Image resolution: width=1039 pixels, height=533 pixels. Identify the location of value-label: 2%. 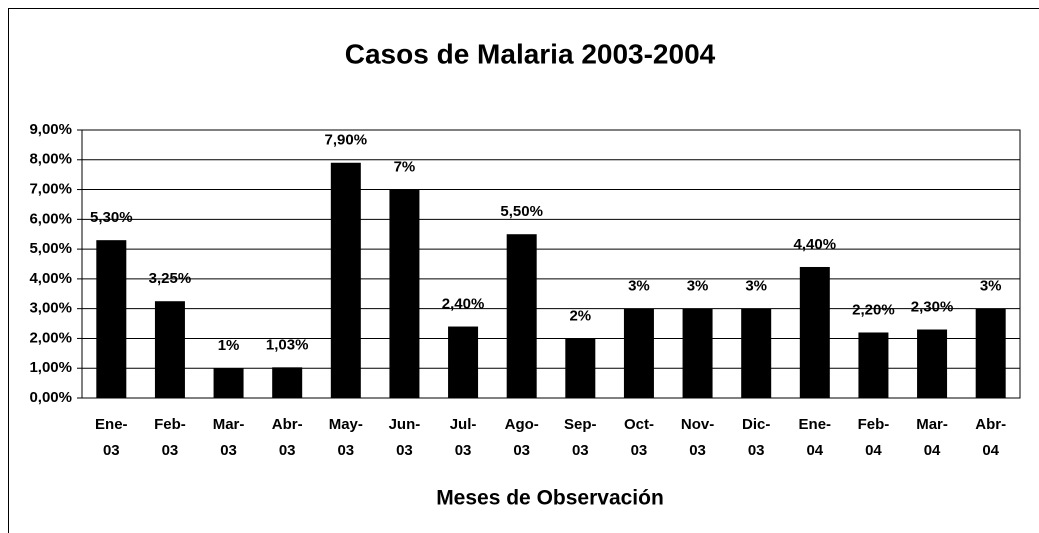
(580, 315).